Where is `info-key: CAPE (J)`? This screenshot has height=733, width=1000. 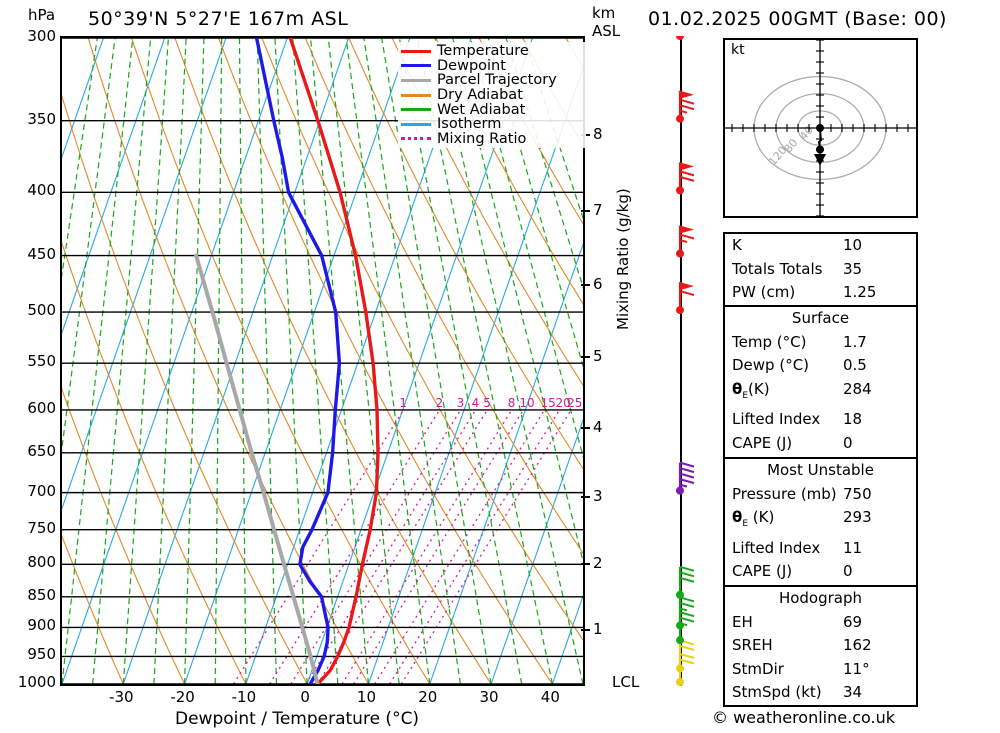 info-key: CAPE (J) is located at coordinates (762, 442).